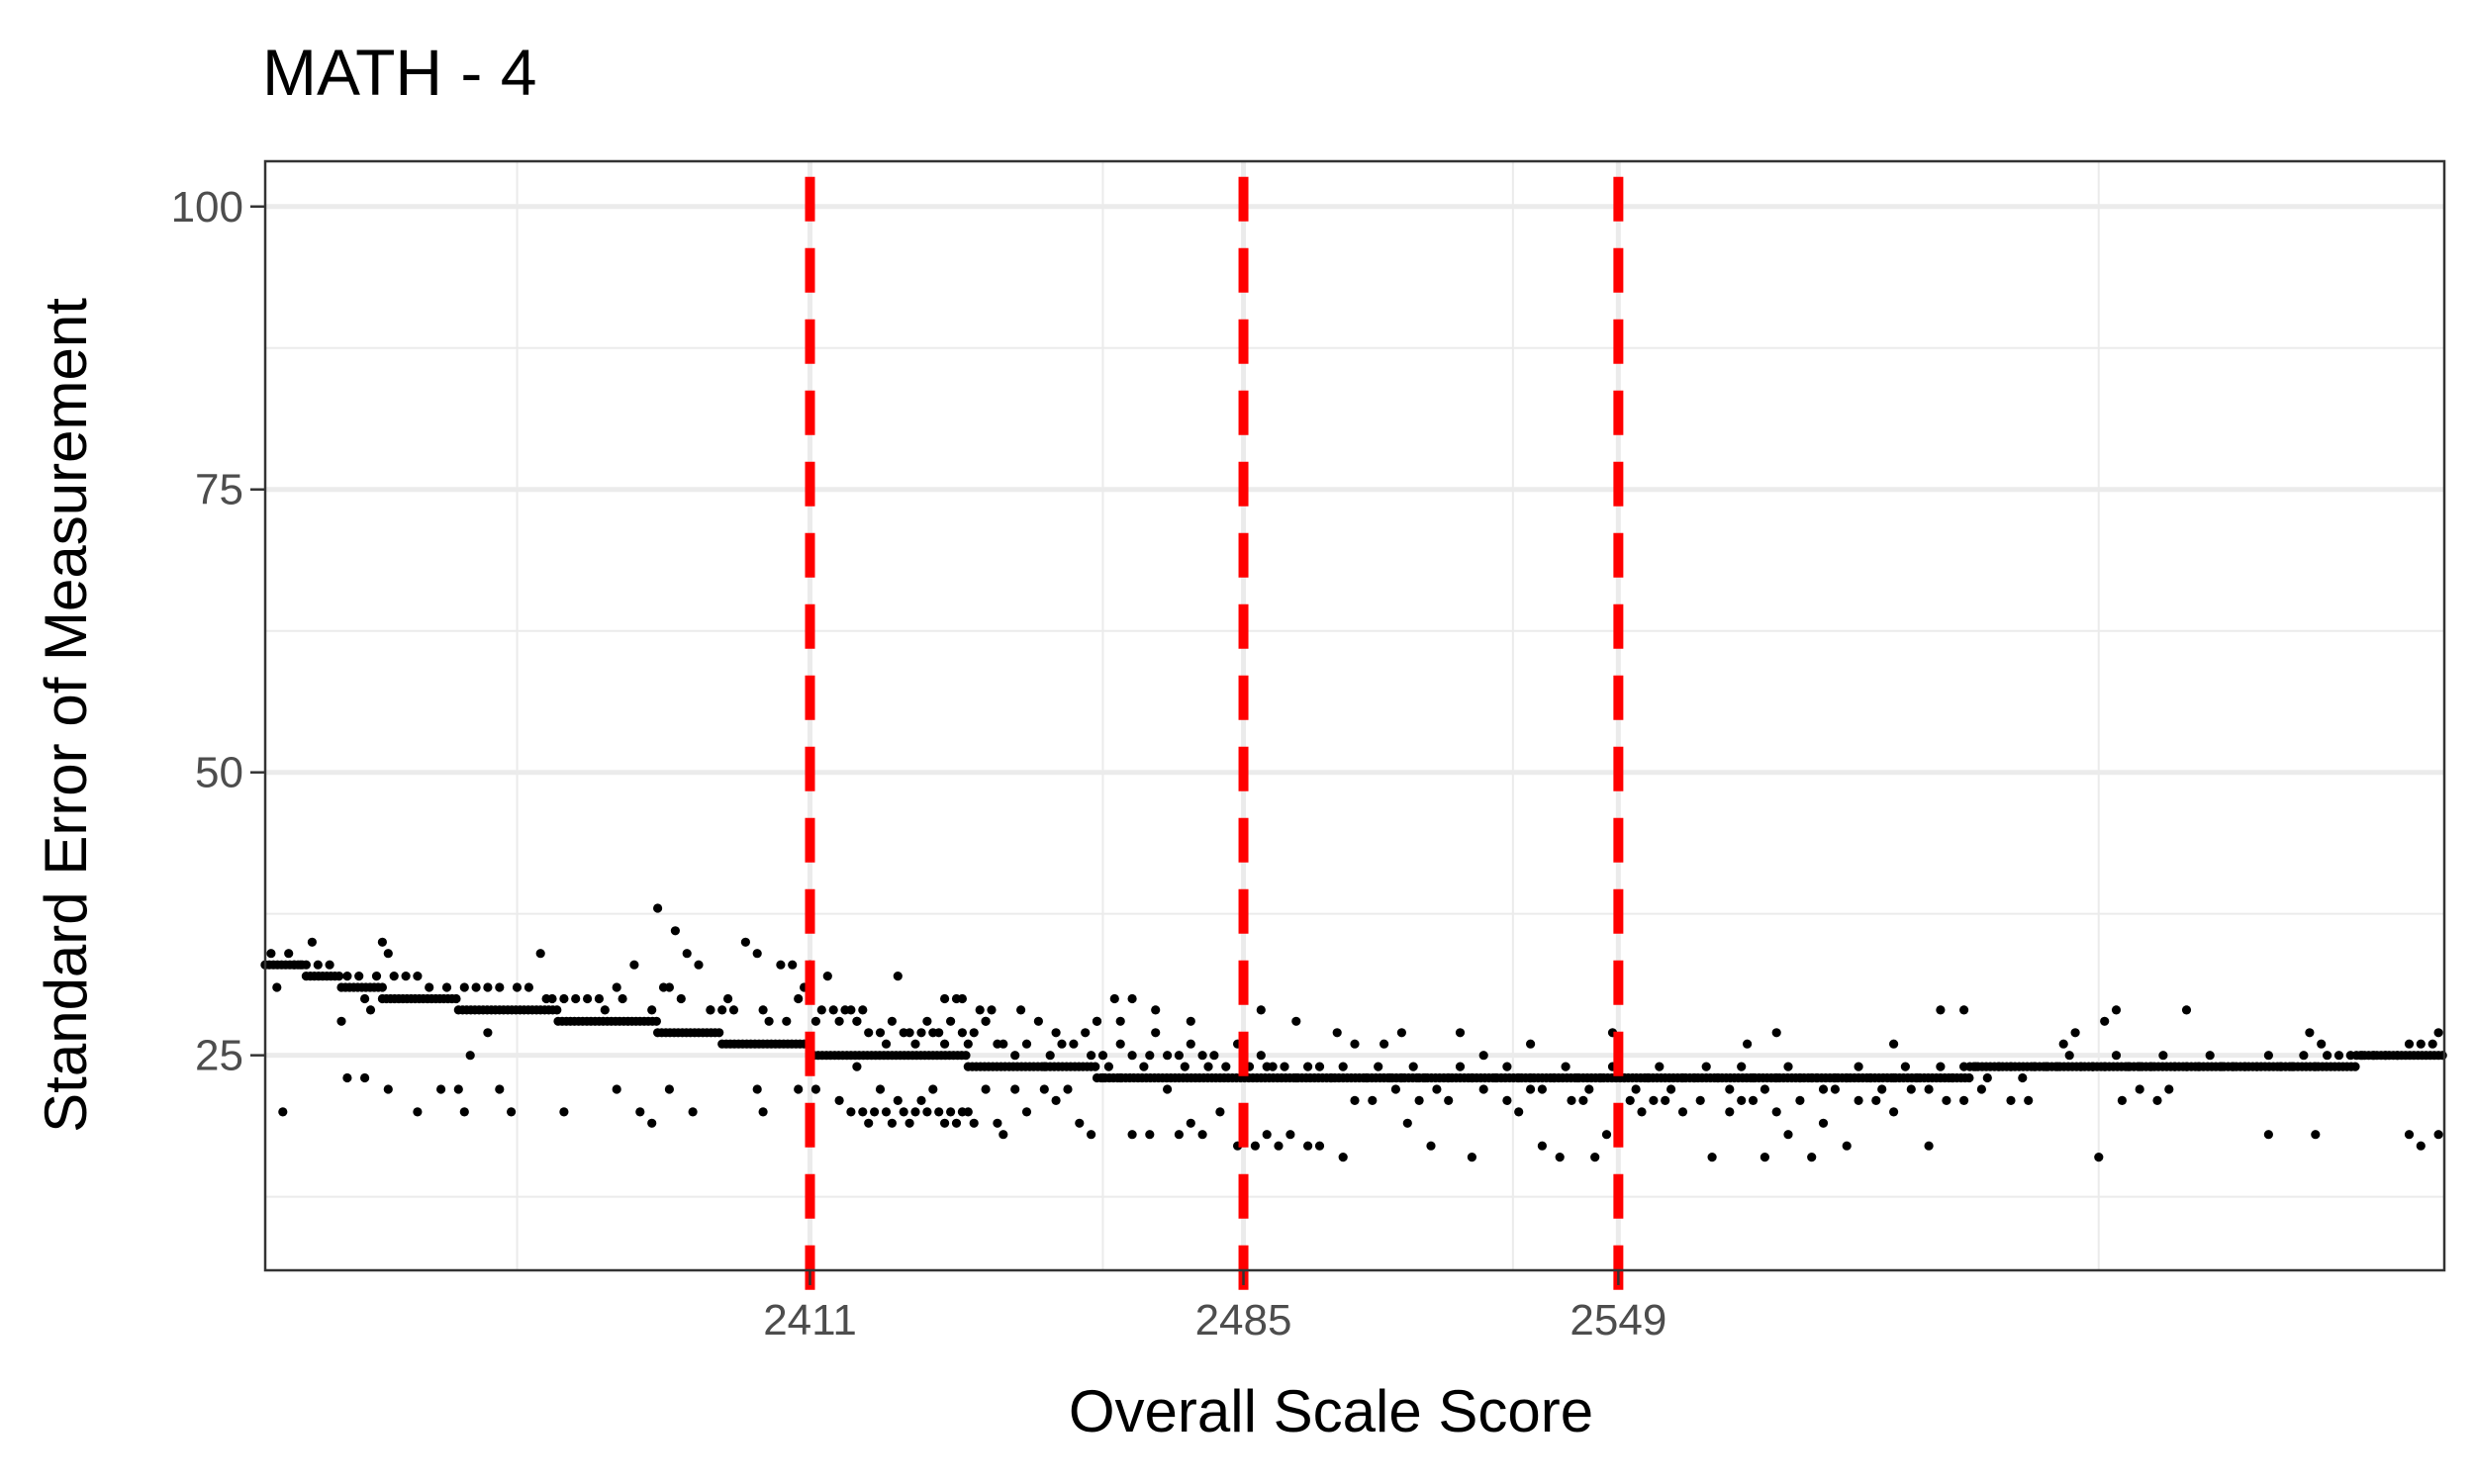  Describe the element at coordinates (810, 1320) in the screenshot. I see `x-tick-label: 2411` at that location.